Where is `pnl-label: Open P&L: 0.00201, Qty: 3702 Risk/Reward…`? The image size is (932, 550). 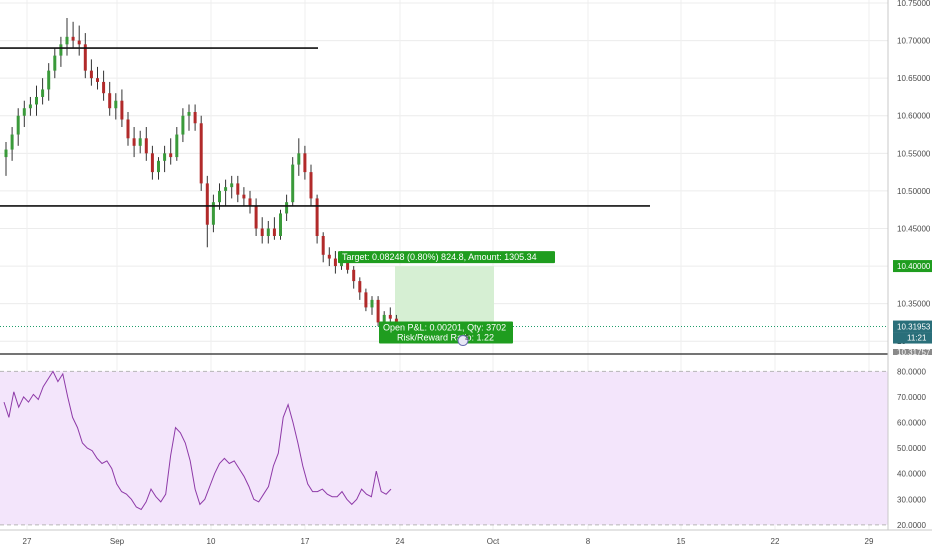 pnl-label: Open P&L: 0.00201, Qty: 3702 Risk/Reward… is located at coordinates (446, 332).